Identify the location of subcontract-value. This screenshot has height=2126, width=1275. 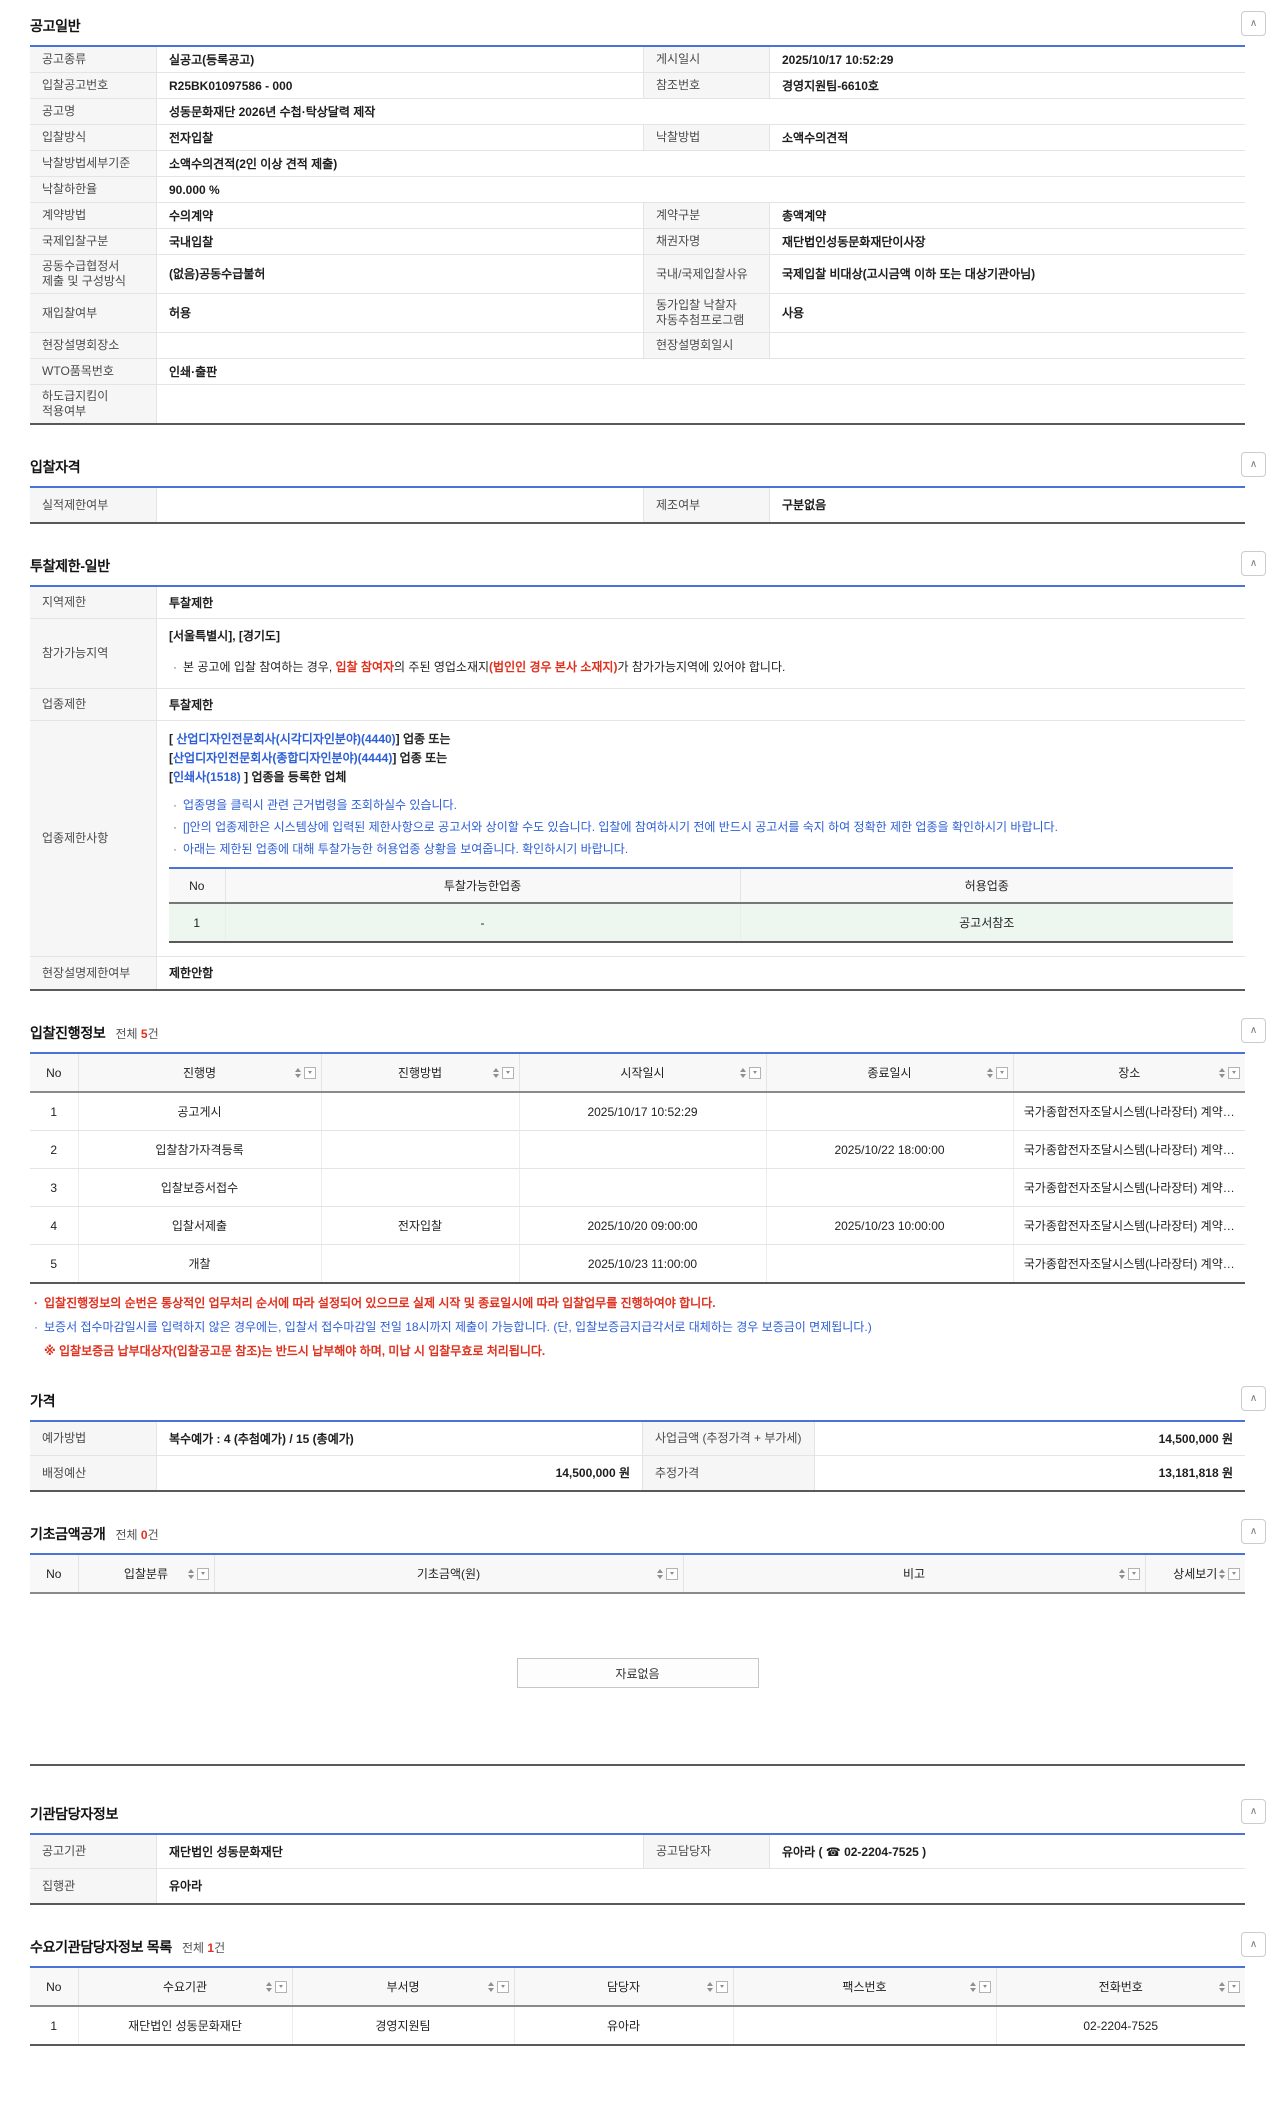
(701, 404).